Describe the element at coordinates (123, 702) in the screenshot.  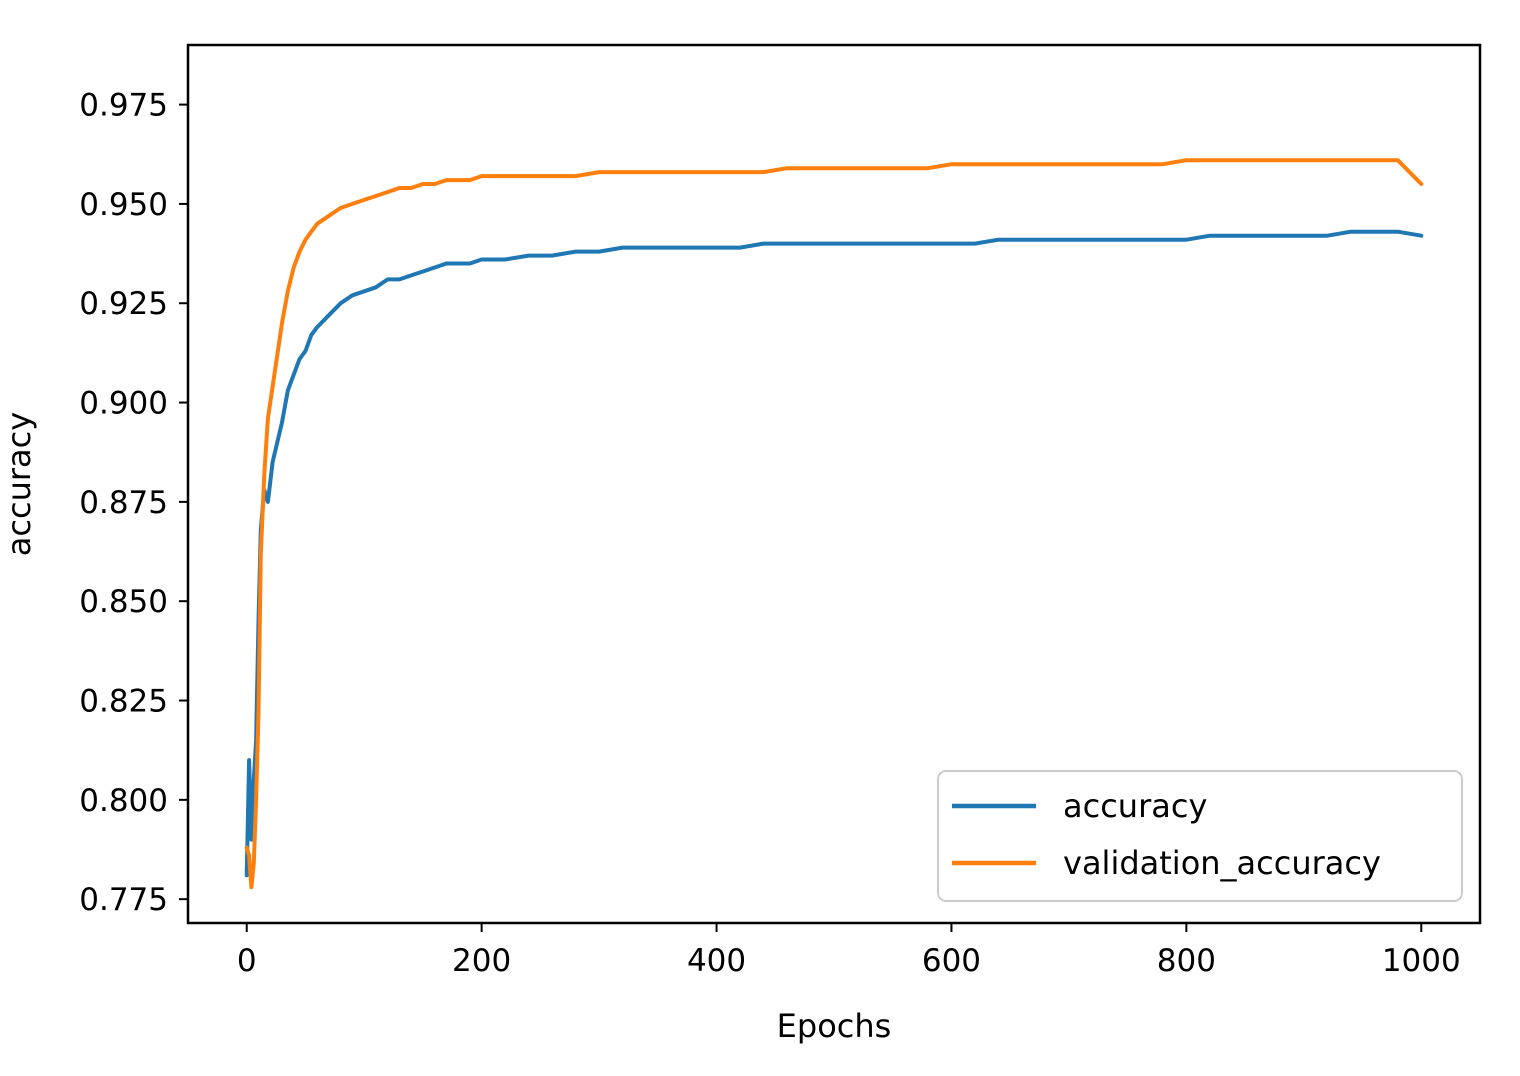
I see `y-tick-label: 0.825` at that location.